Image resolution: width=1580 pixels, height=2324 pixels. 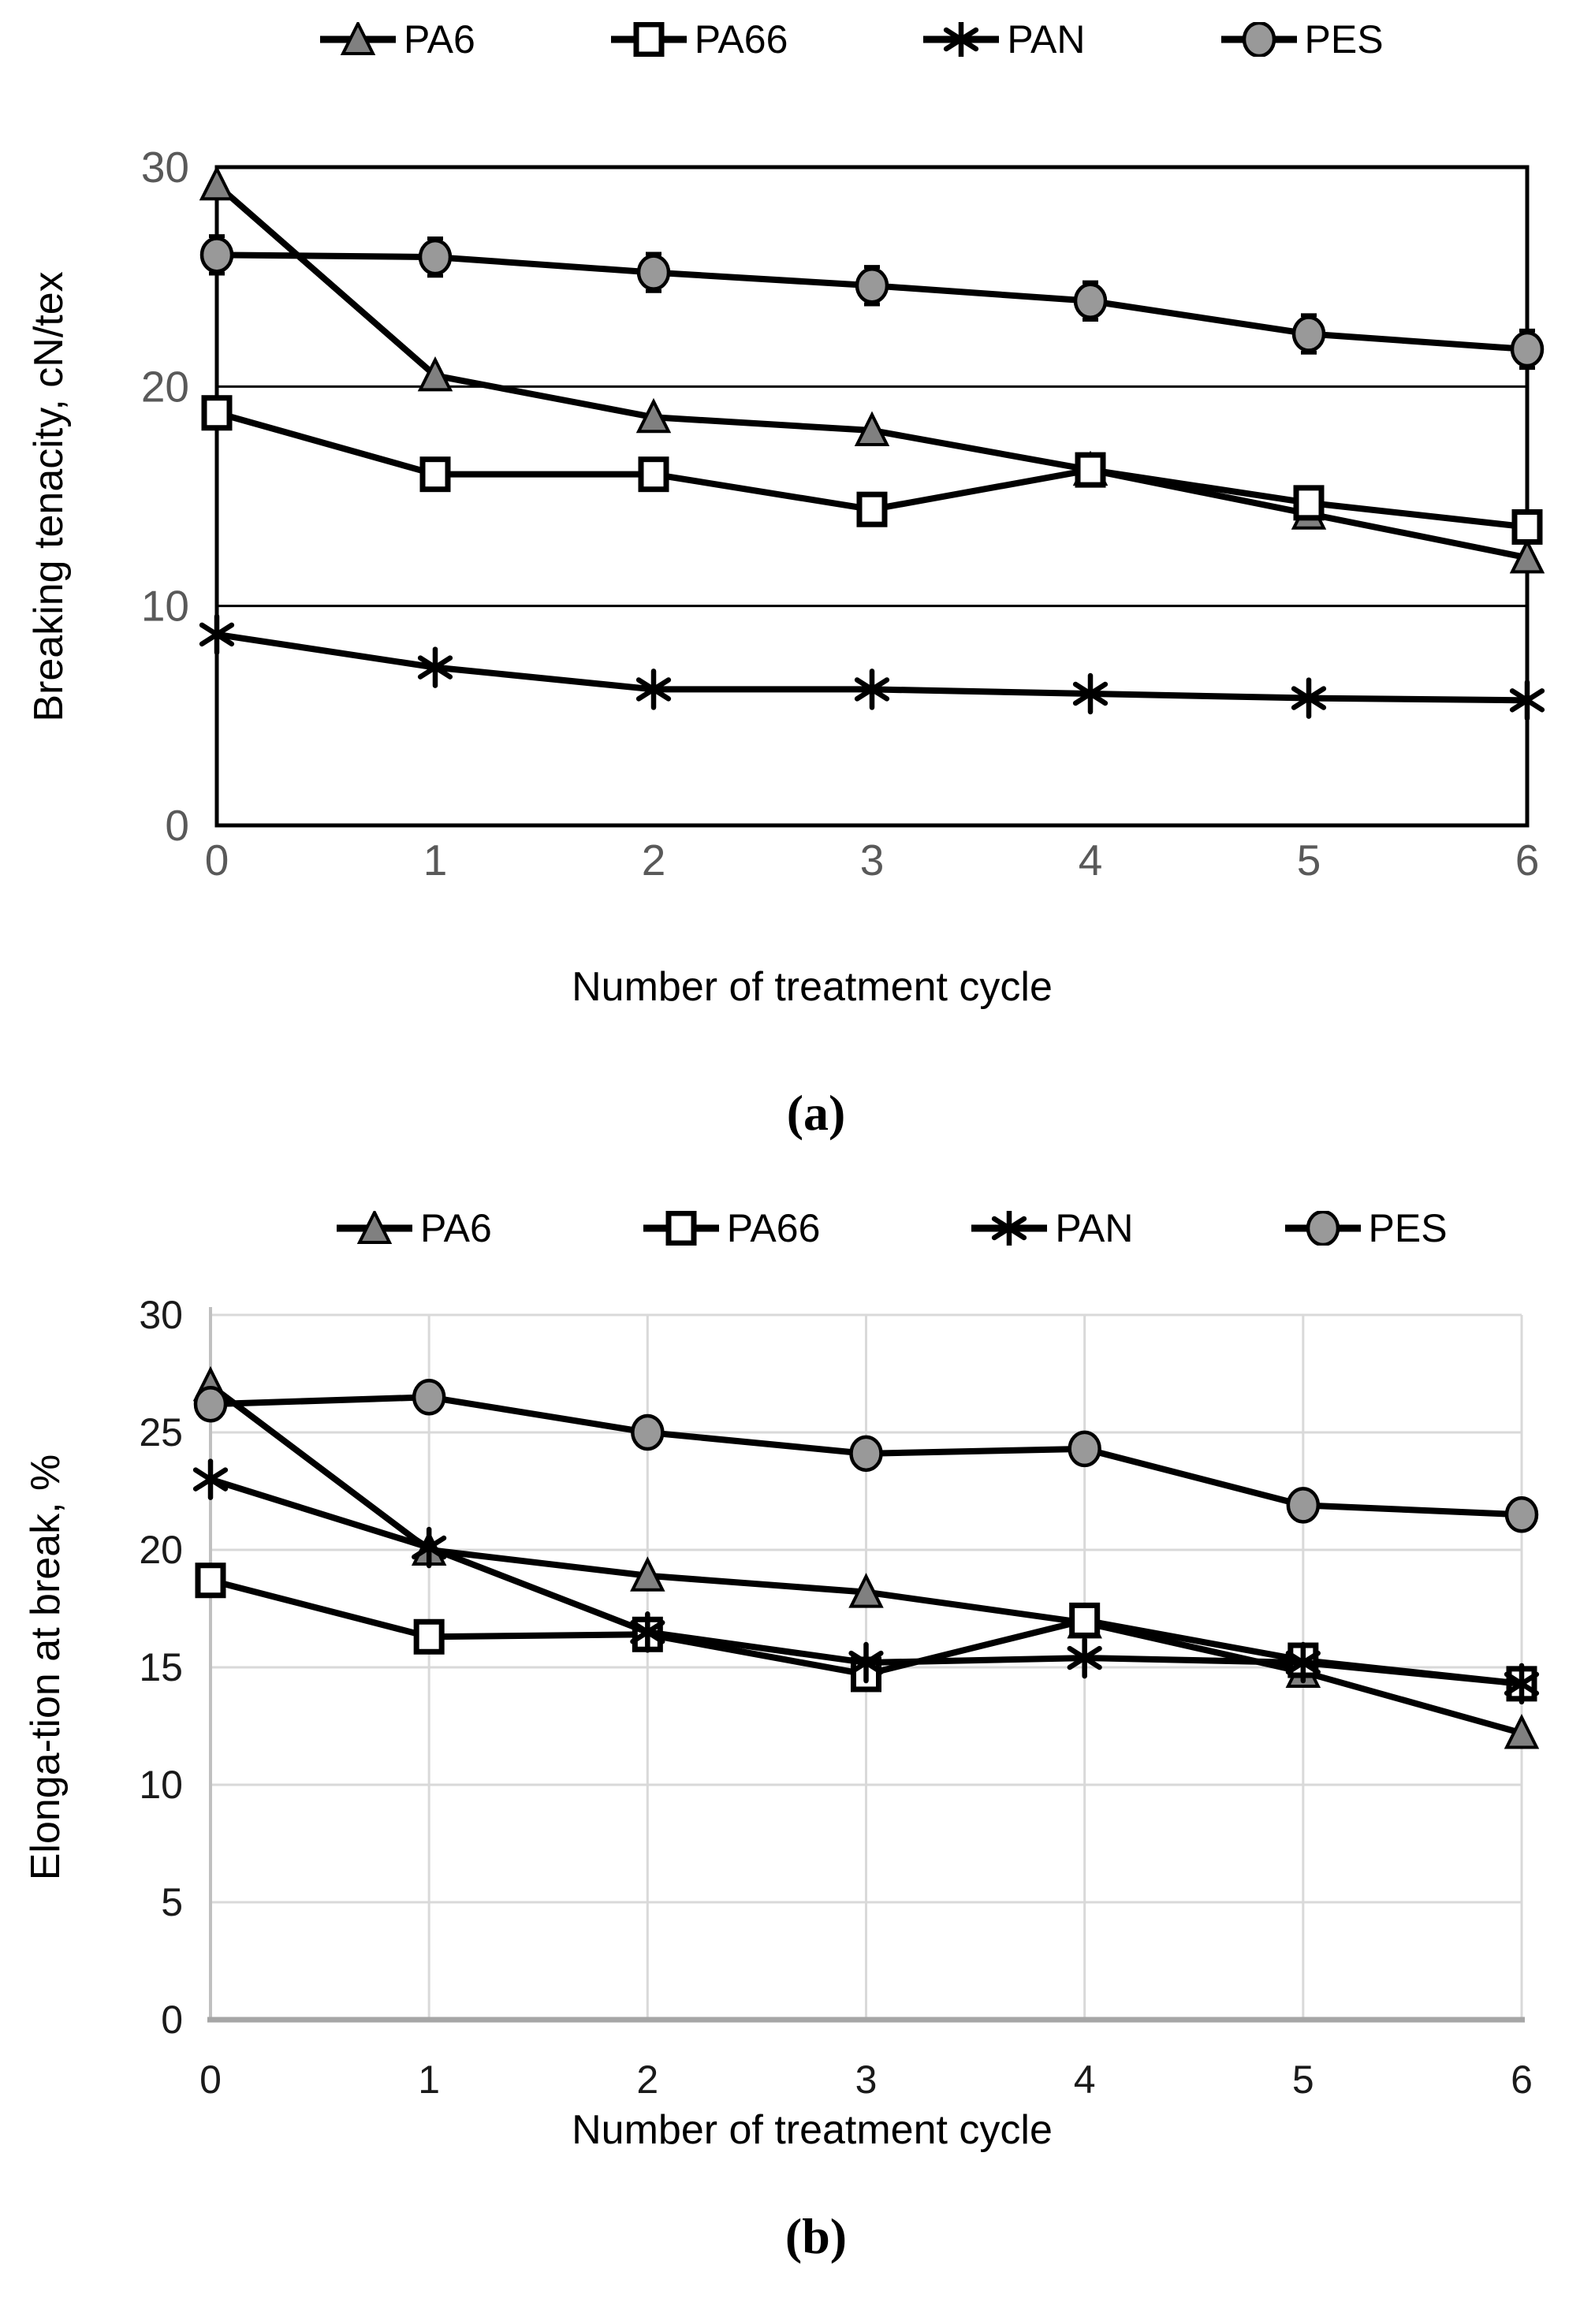 I want to click on chart-b-series-PES, so click(x=866, y=1456).